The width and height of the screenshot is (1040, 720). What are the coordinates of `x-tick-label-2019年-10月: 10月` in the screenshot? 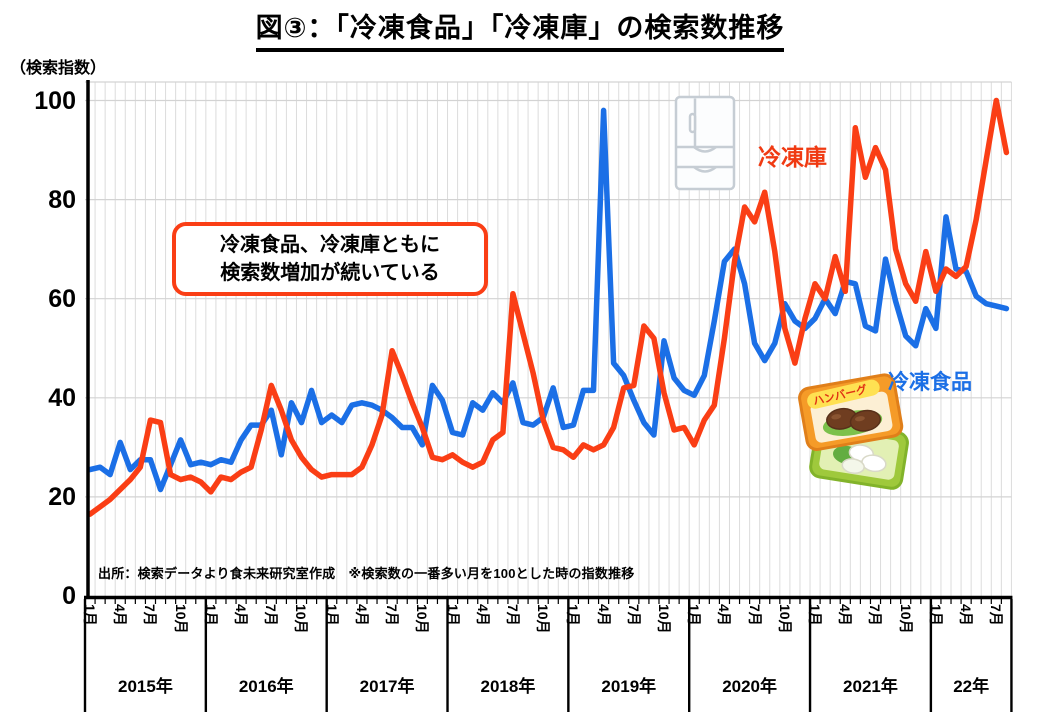 It's located at (663, 619).